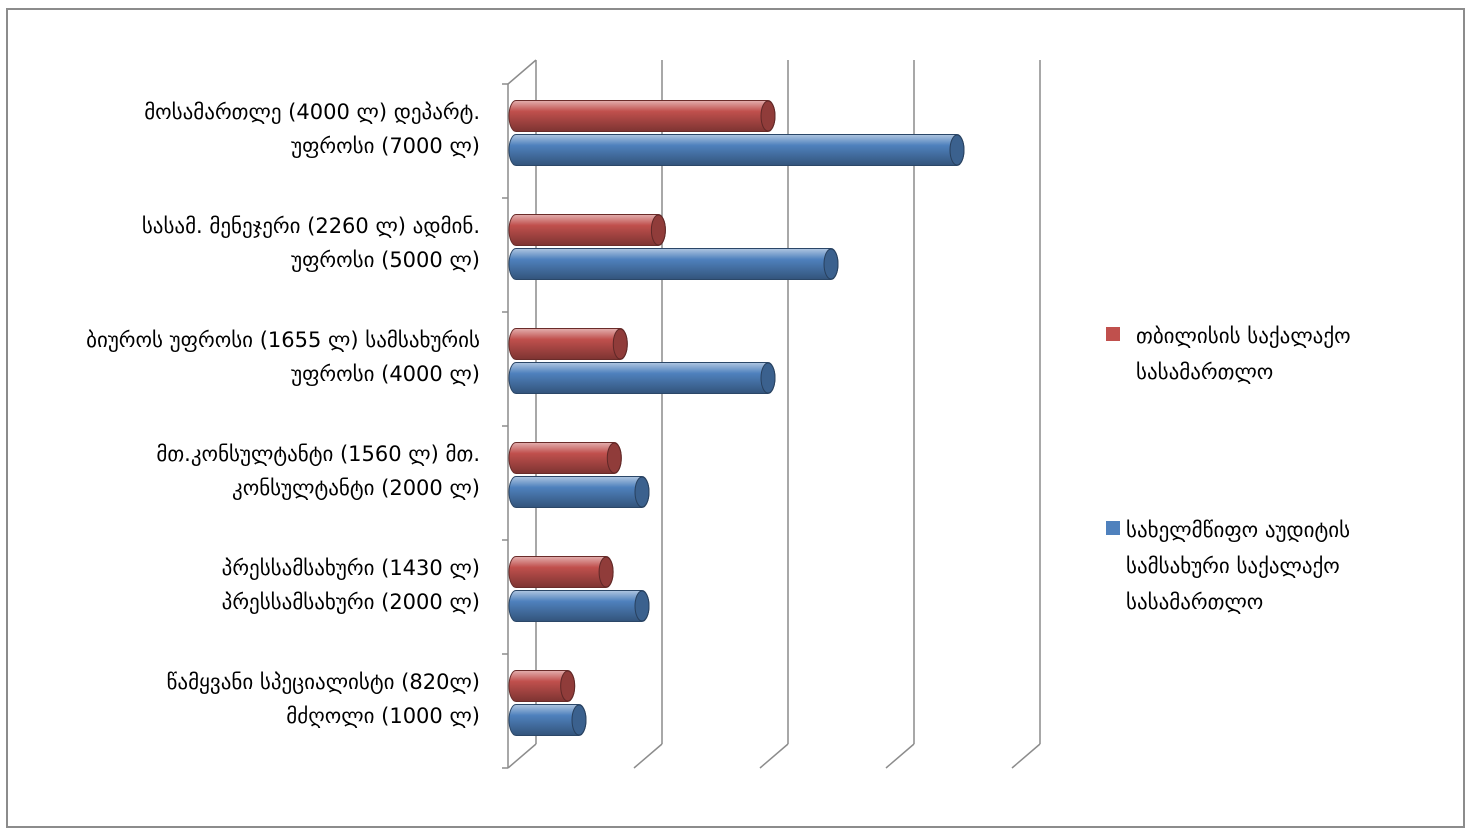 Image resolution: width=1473 pixels, height=832 pixels. What do you see at coordinates (385, 260) in the screenshot?
I see `category-label-line: უფროსი (5000 ლ)` at bounding box center [385, 260].